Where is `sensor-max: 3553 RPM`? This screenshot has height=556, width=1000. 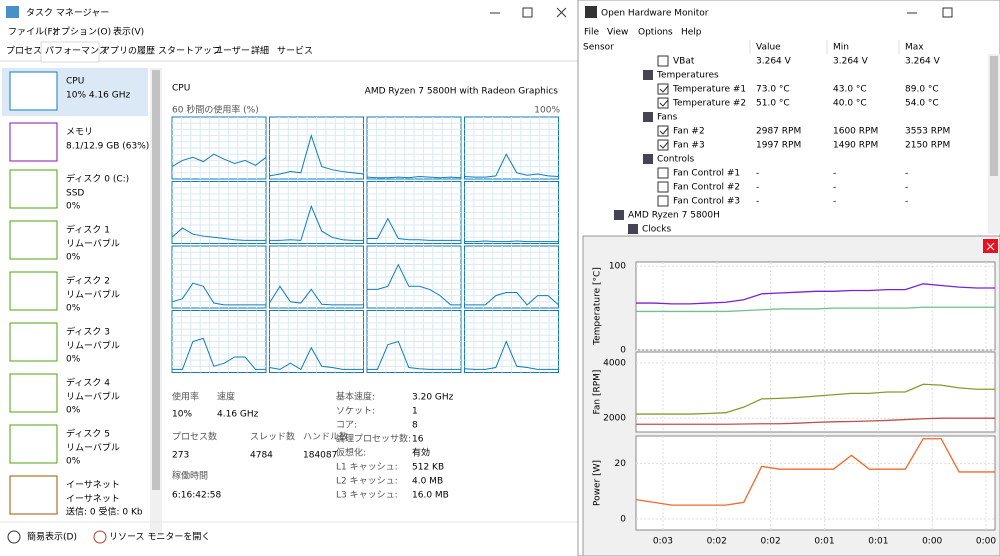 sensor-max: 3553 RPM is located at coordinates (927, 132).